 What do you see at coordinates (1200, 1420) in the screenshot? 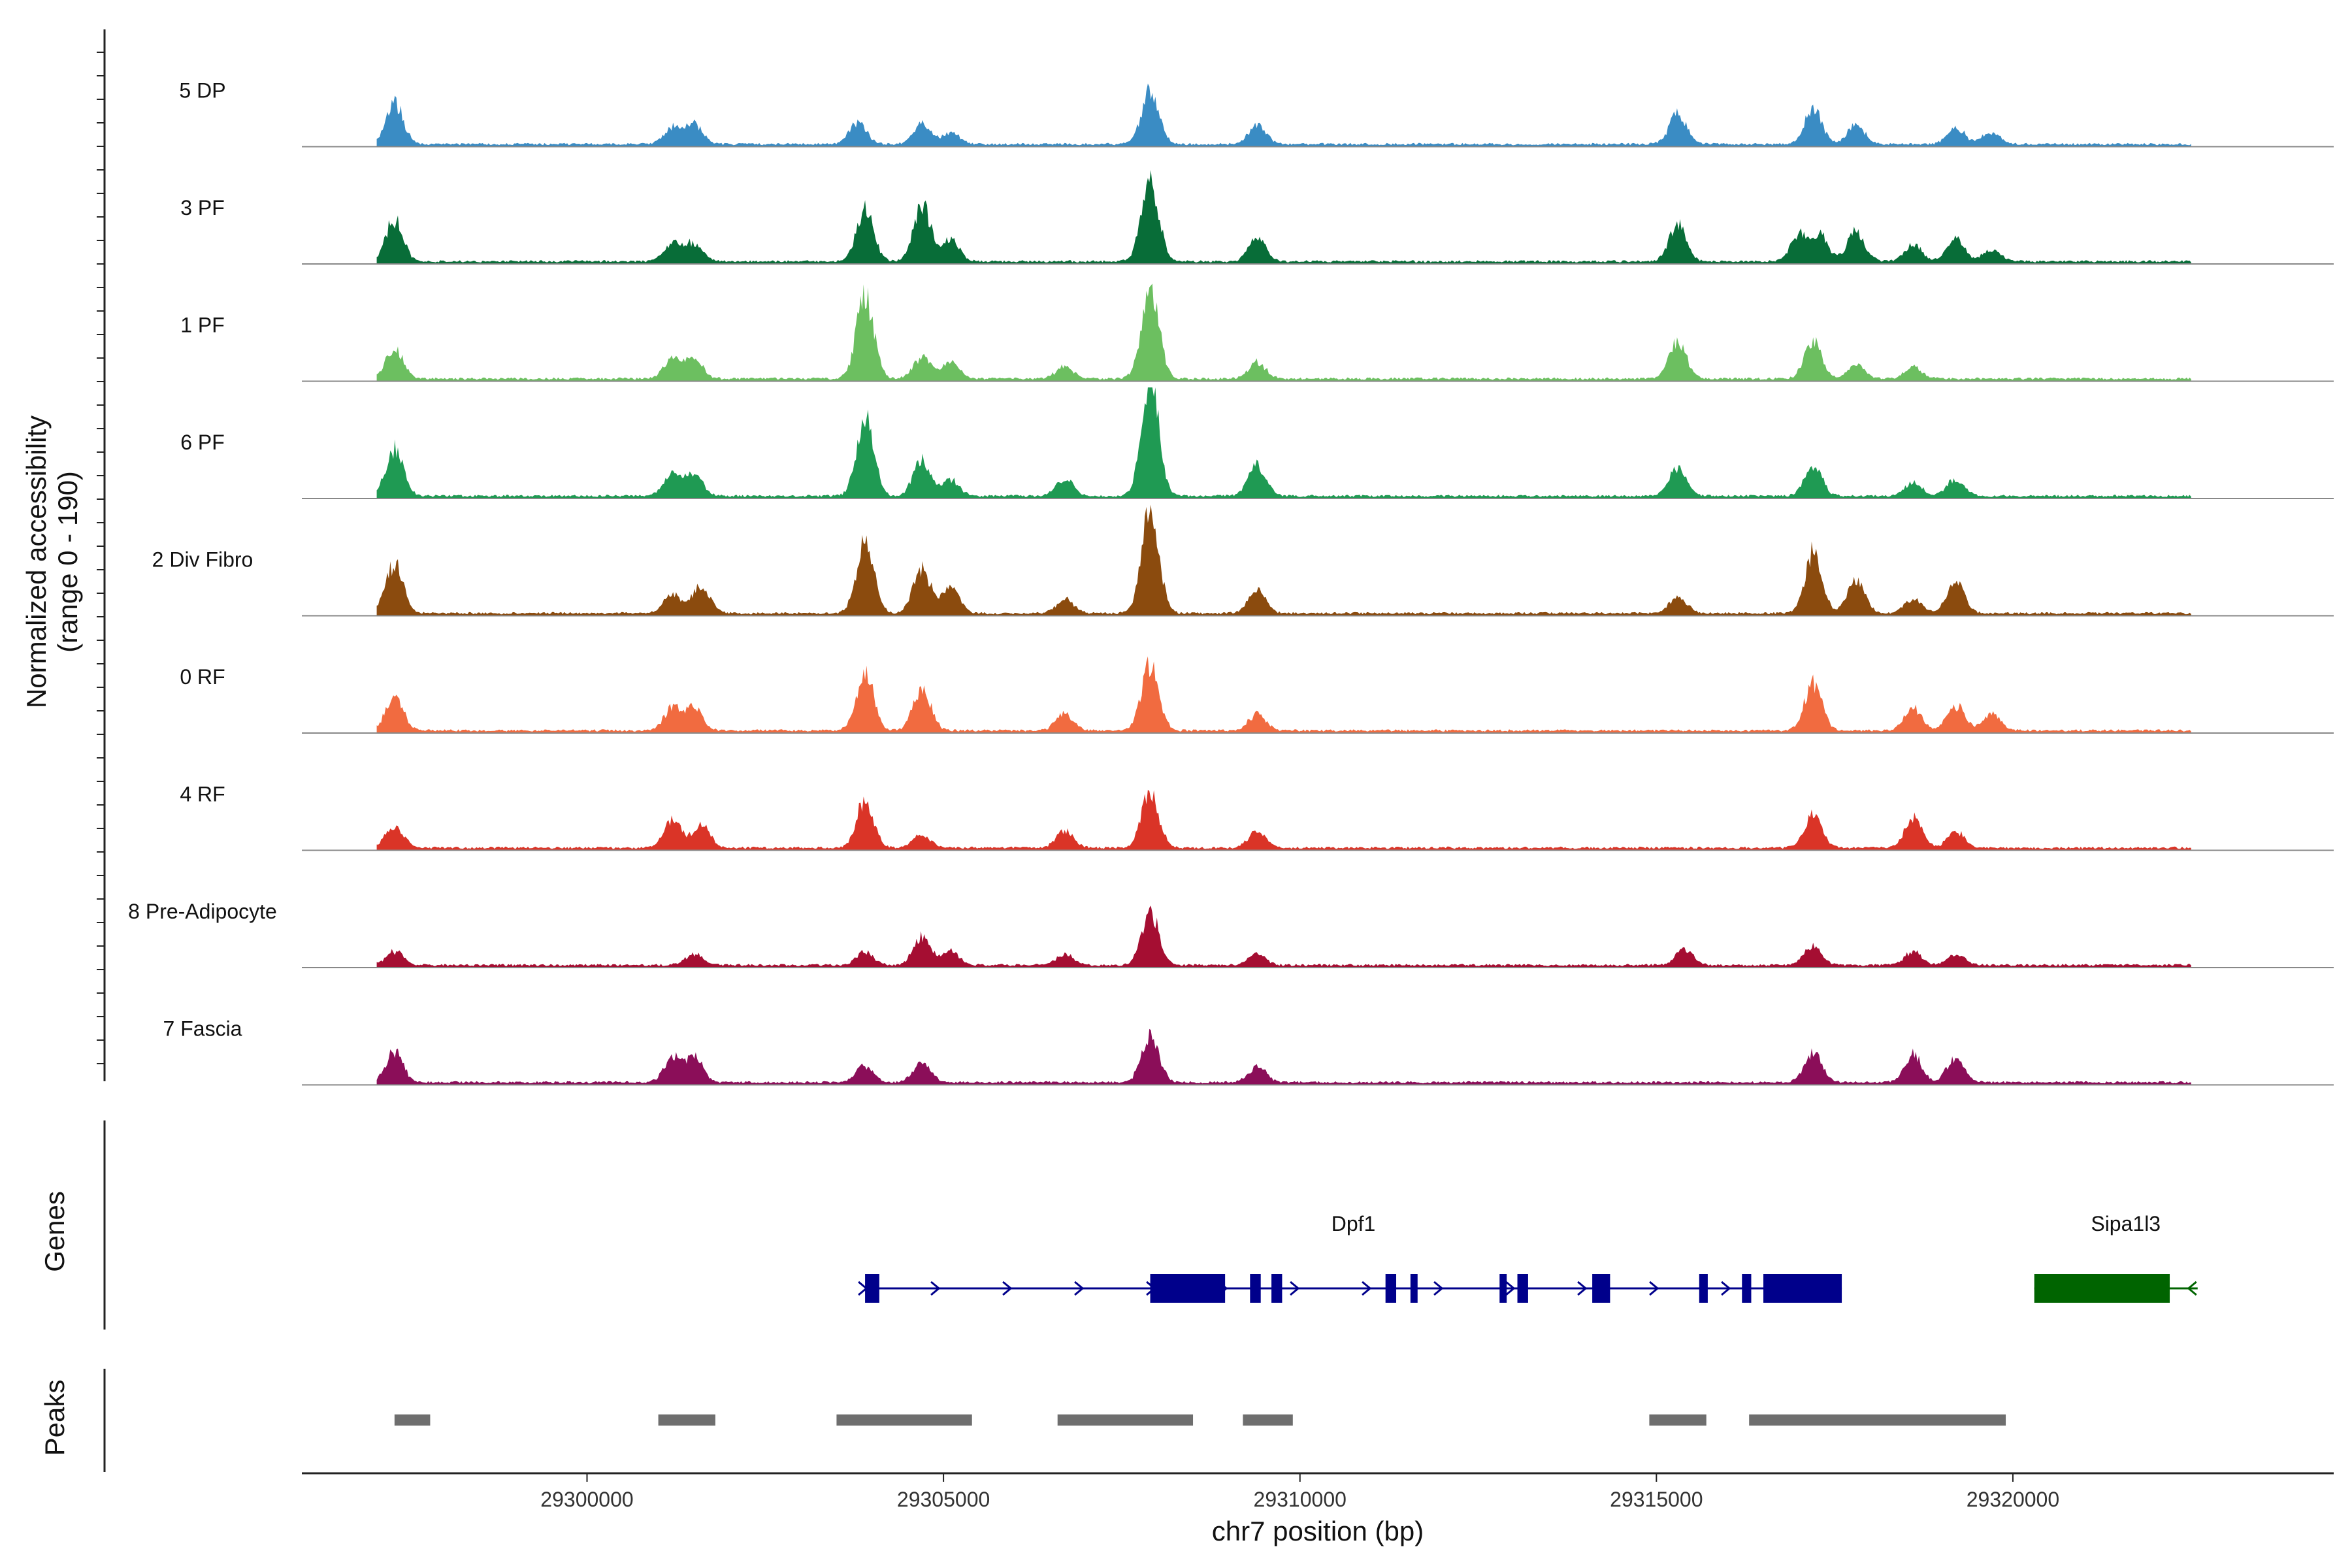
I see `peak-annotation-track` at bounding box center [1200, 1420].